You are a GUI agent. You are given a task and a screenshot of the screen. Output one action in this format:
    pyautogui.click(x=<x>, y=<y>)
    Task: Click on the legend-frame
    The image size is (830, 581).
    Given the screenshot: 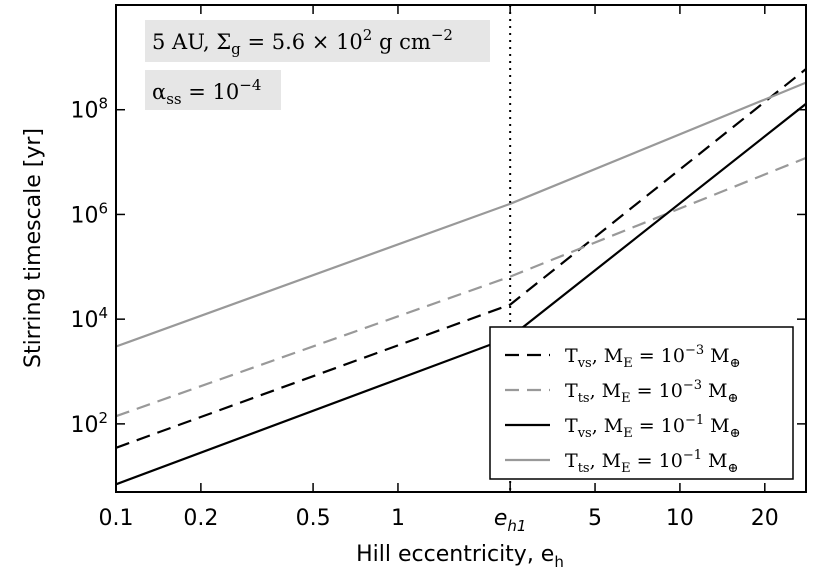 What is the action you would take?
    pyautogui.click(x=641, y=403)
    